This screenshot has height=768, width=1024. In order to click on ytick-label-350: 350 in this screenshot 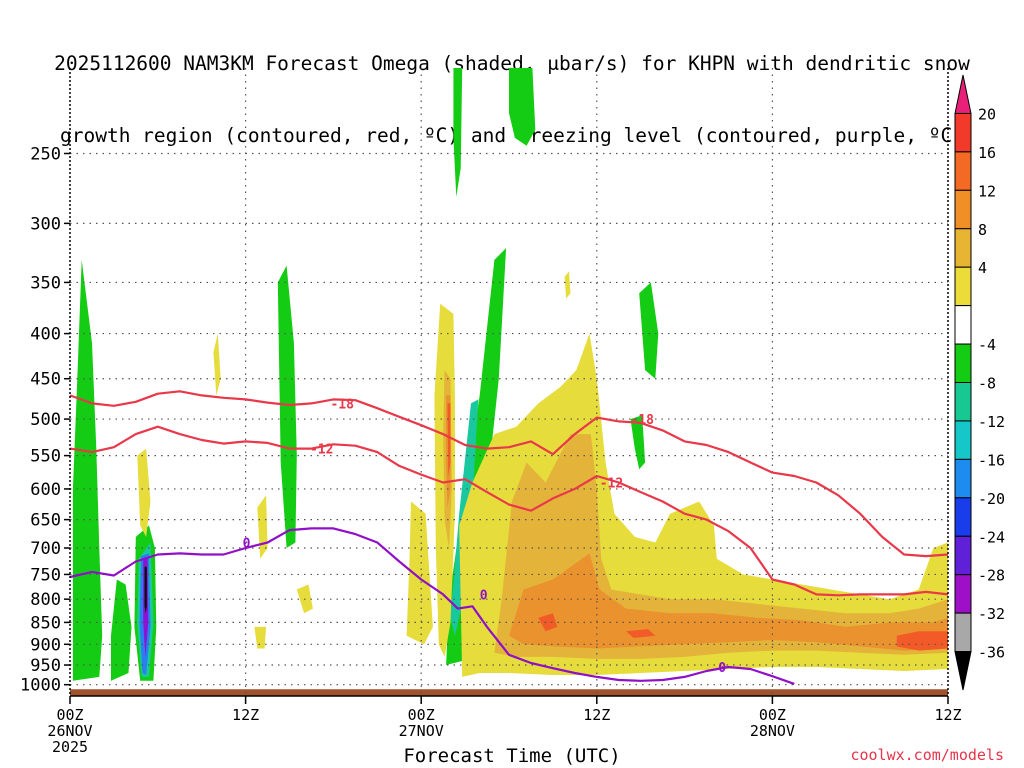, I will do `click(45, 283)`.